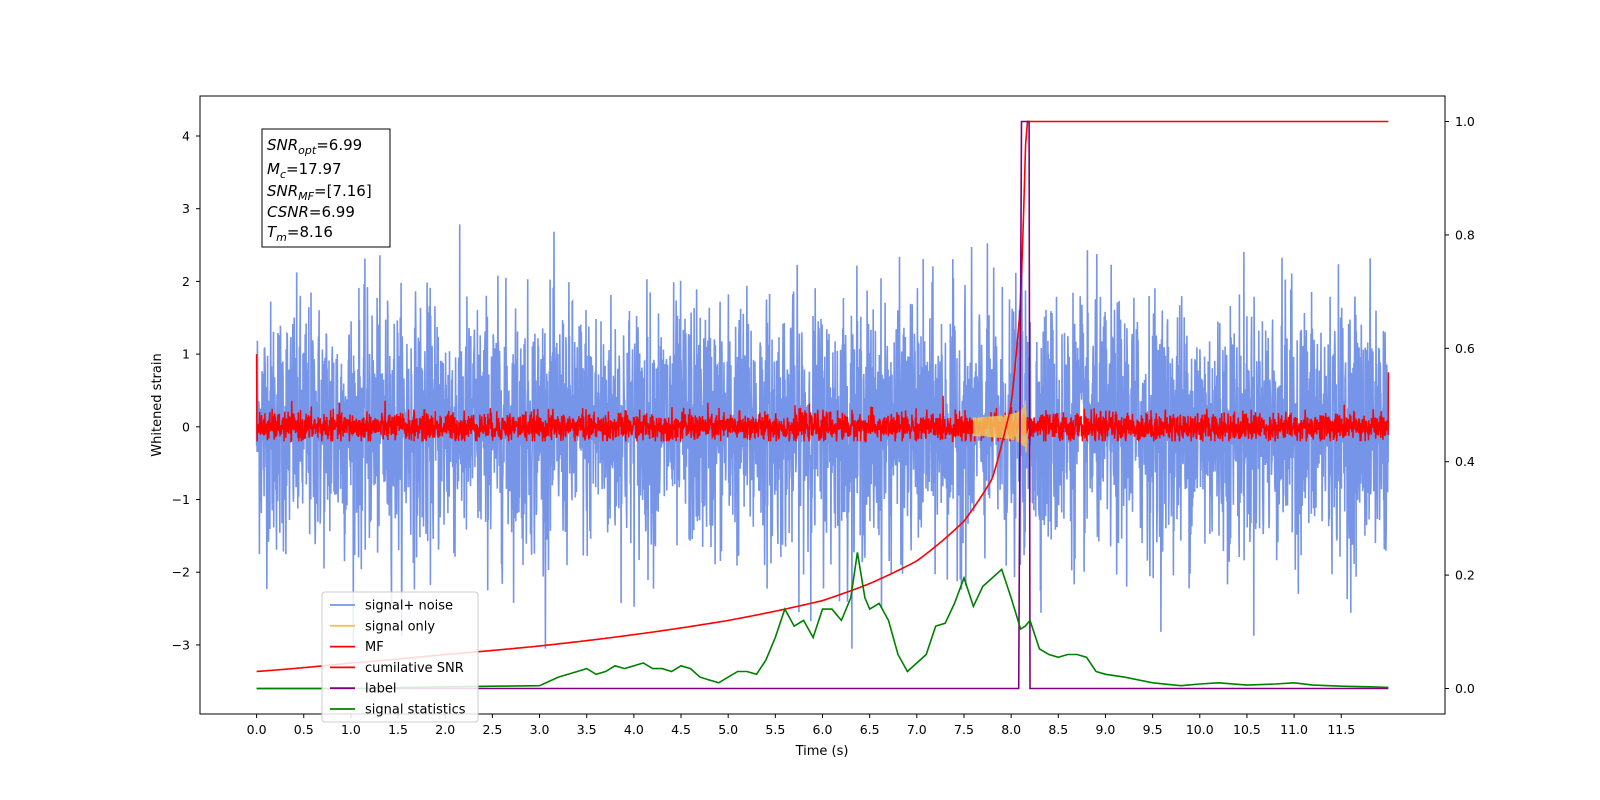 The height and width of the screenshot is (800, 1600). Describe the element at coordinates (1465, 688) in the screenshot. I see `y-tick-label-right: 0.0` at that location.